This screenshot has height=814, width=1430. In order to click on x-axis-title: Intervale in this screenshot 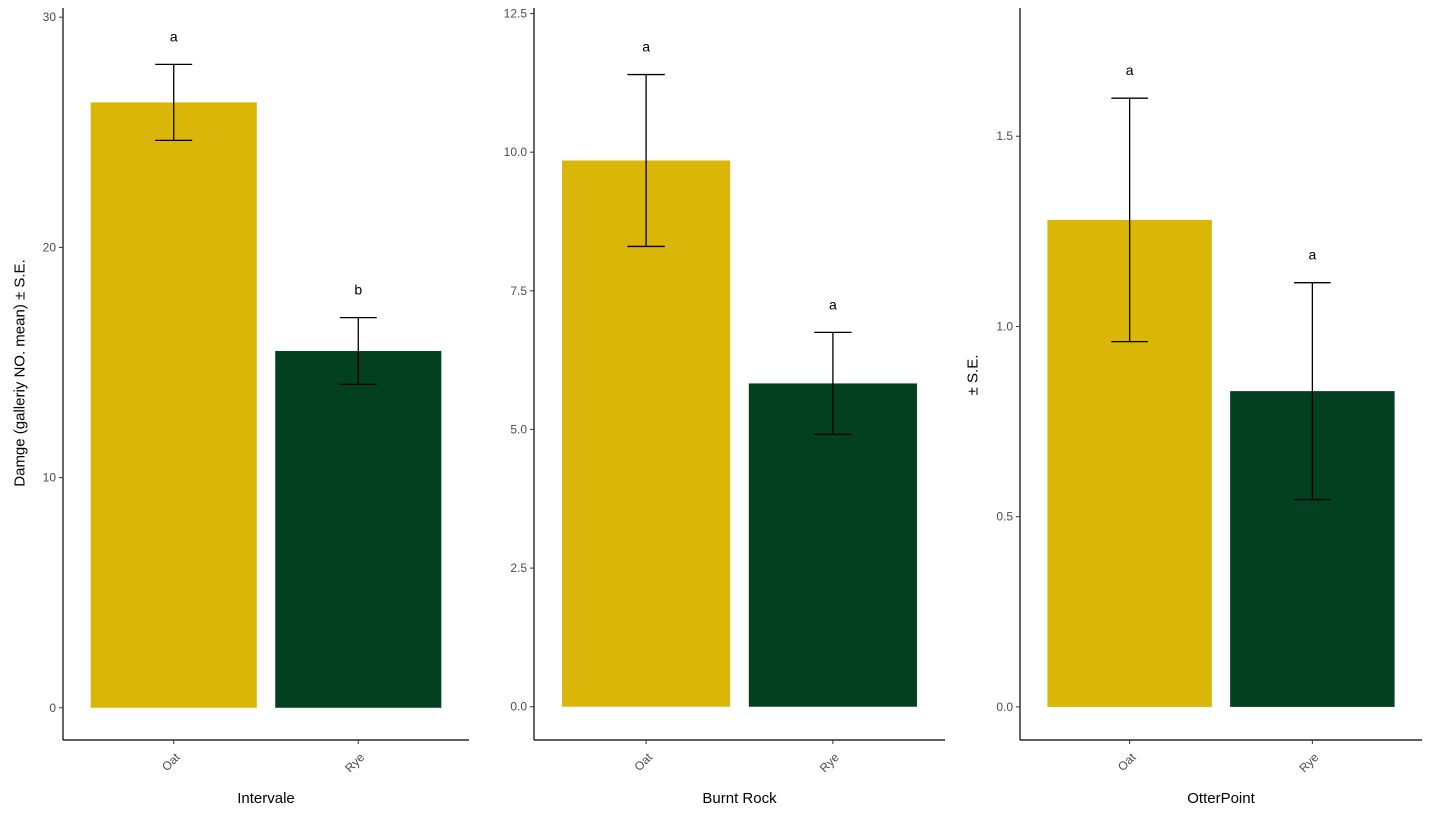, I will do `click(266, 798)`.